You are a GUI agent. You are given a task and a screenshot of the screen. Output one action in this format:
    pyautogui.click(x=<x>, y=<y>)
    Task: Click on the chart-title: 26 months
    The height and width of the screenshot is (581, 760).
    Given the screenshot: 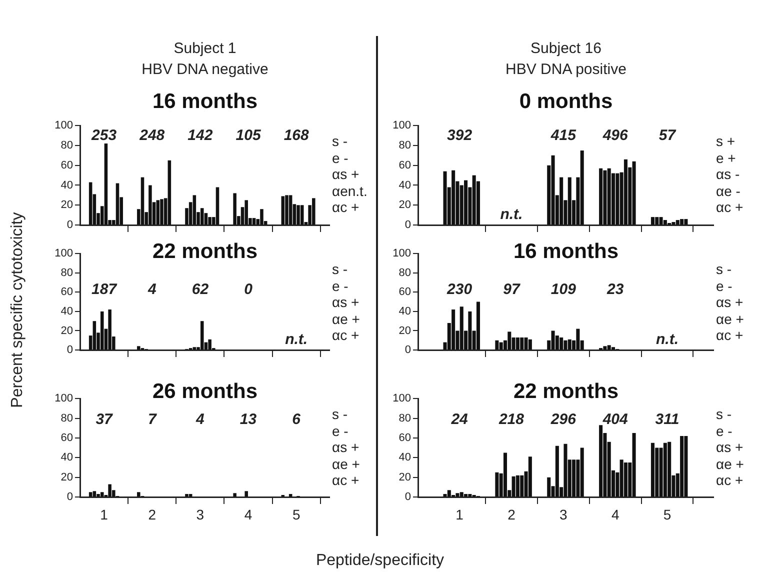 What is the action you would take?
    pyautogui.click(x=205, y=392)
    